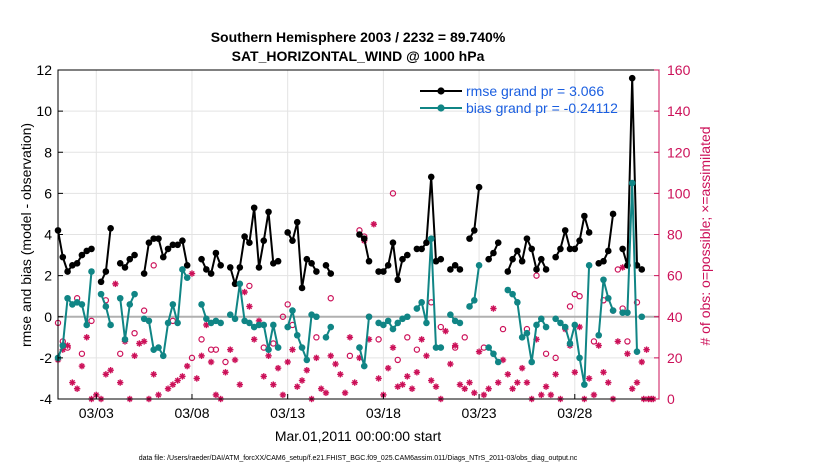 The image size is (830, 470). What do you see at coordinates (383, 413) in the screenshot?
I see `x-tick-label: 03/18` at bounding box center [383, 413].